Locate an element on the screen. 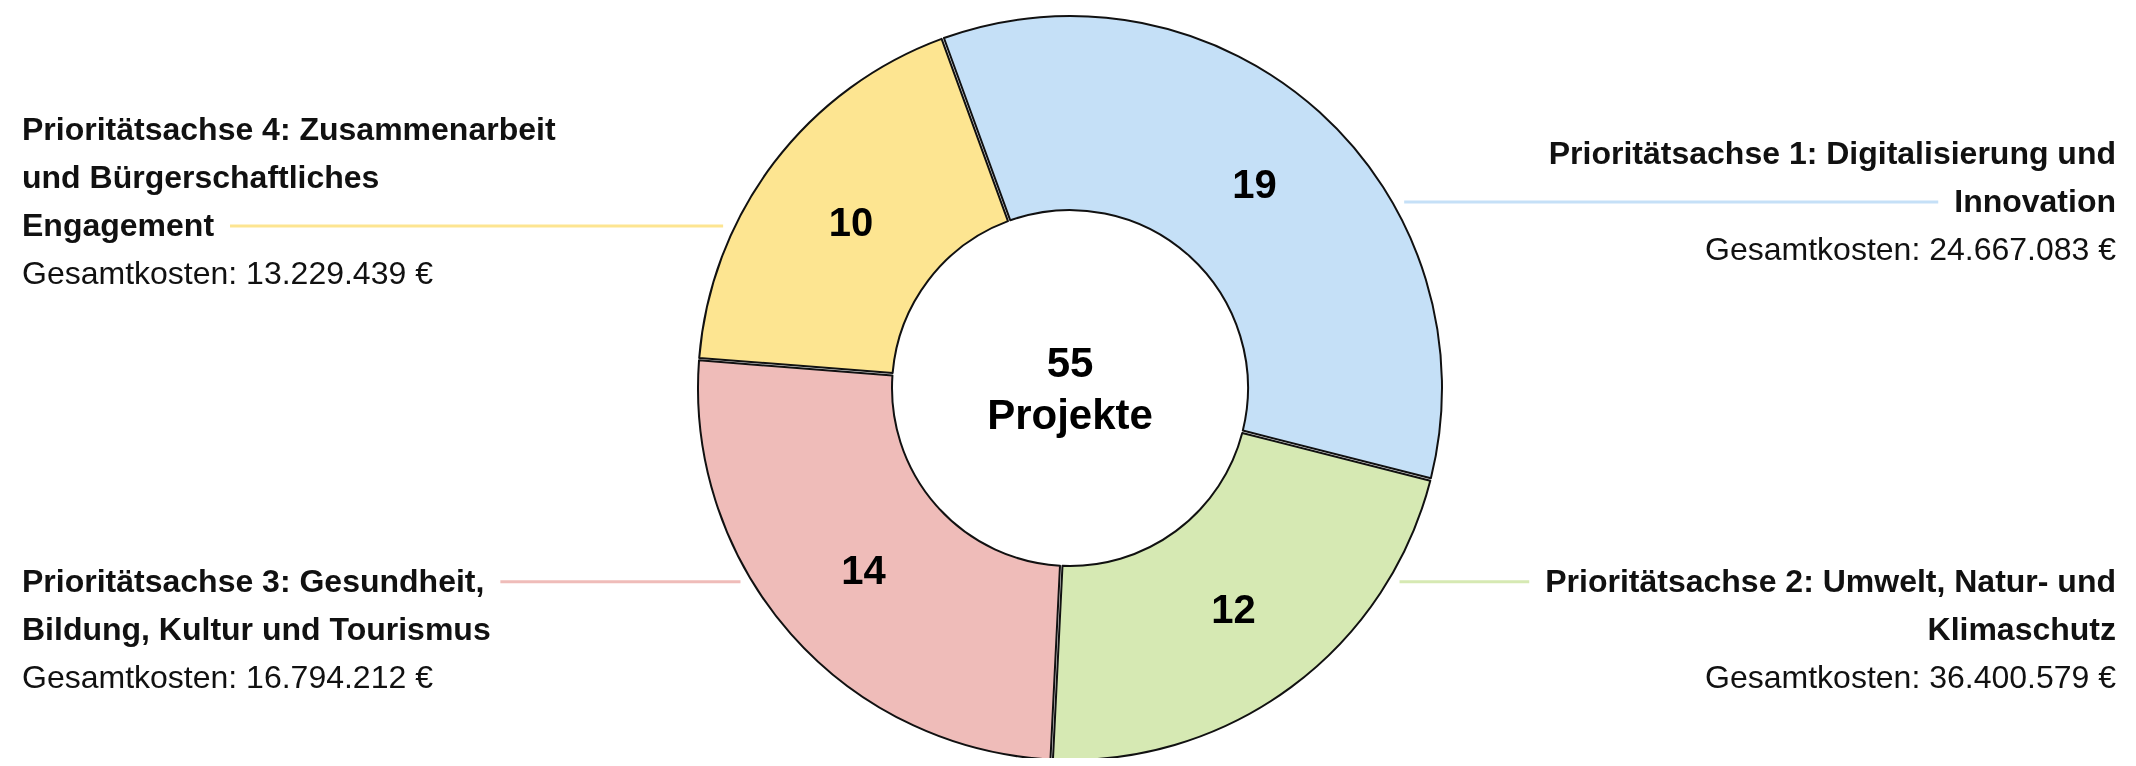 Image resolution: width=2136 pixels, height=766 pixels. data-label: 19 is located at coordinates (1254, 184).